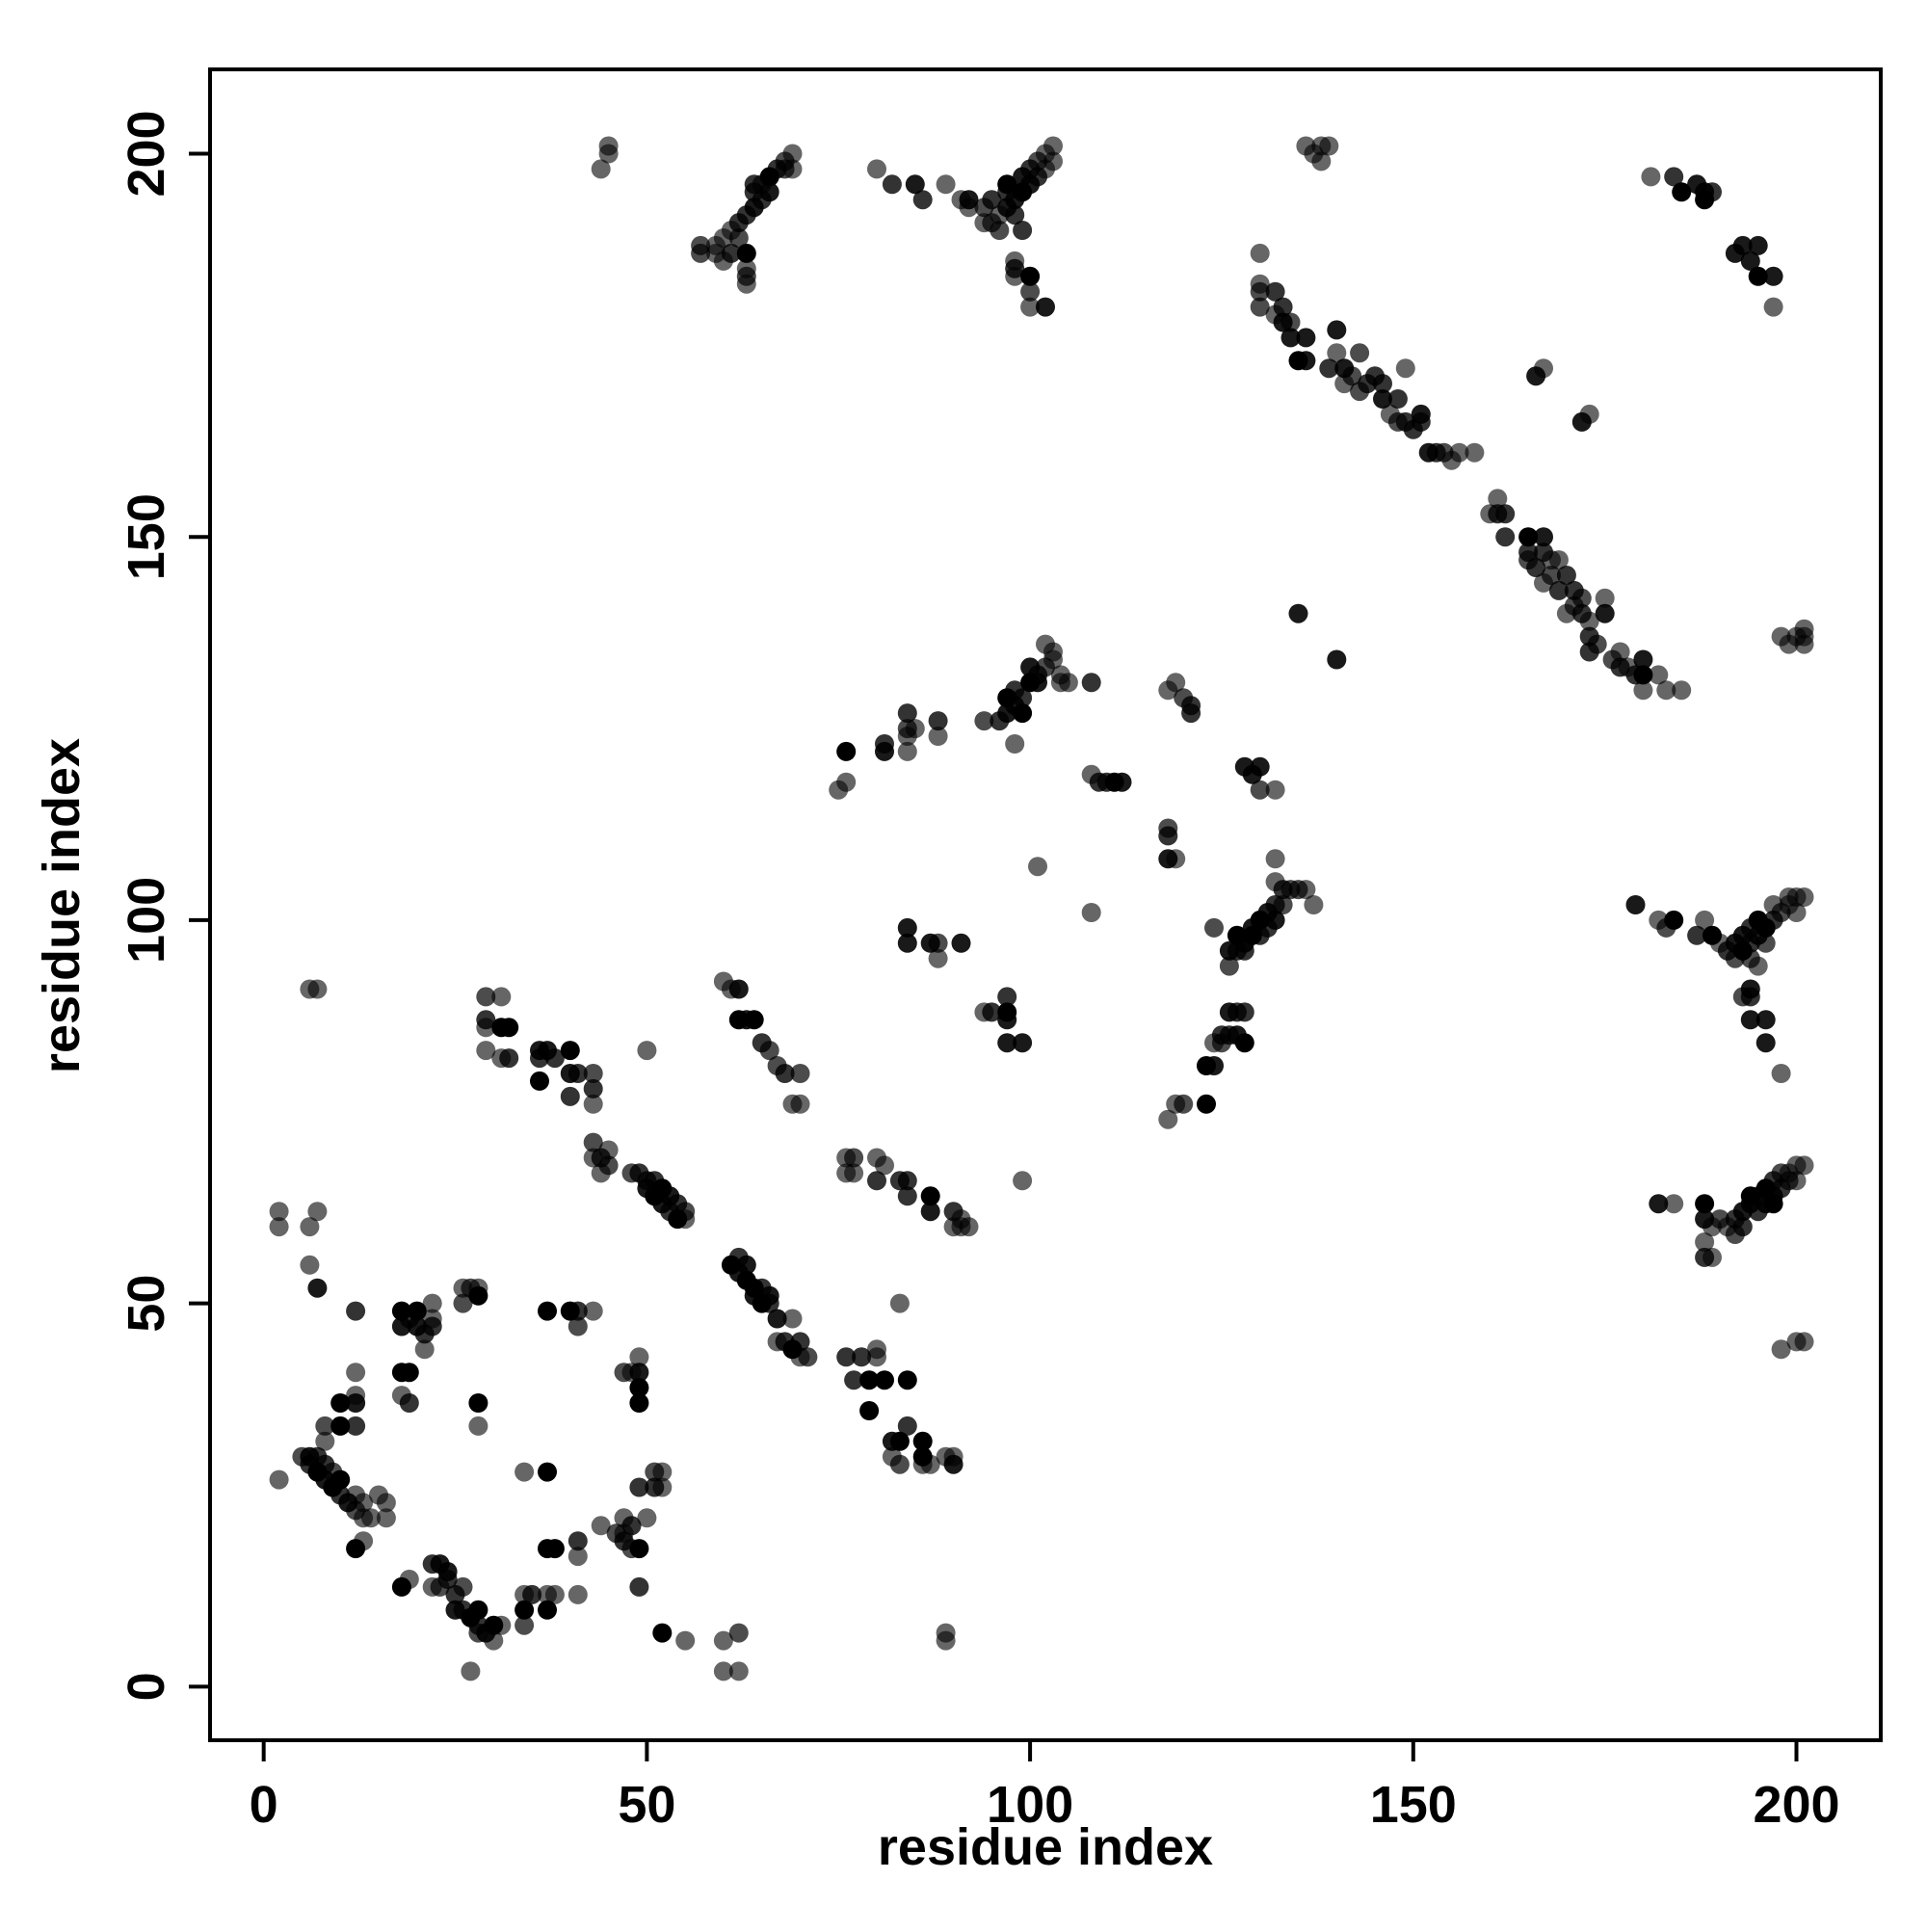 This screenshot has height=1932, width=1927. What do you see at coordinates (164, 905) in the screenshot?
I see `y-axis: 0 50 100 150 200` at bounding box center [164, 905].